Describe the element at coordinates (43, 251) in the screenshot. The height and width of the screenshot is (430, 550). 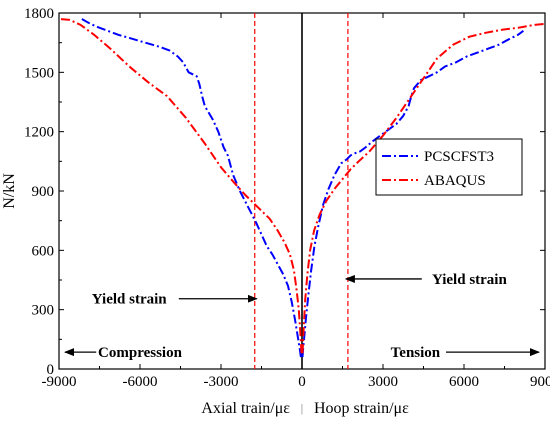
I see `y-tick-label: 600` at that location.